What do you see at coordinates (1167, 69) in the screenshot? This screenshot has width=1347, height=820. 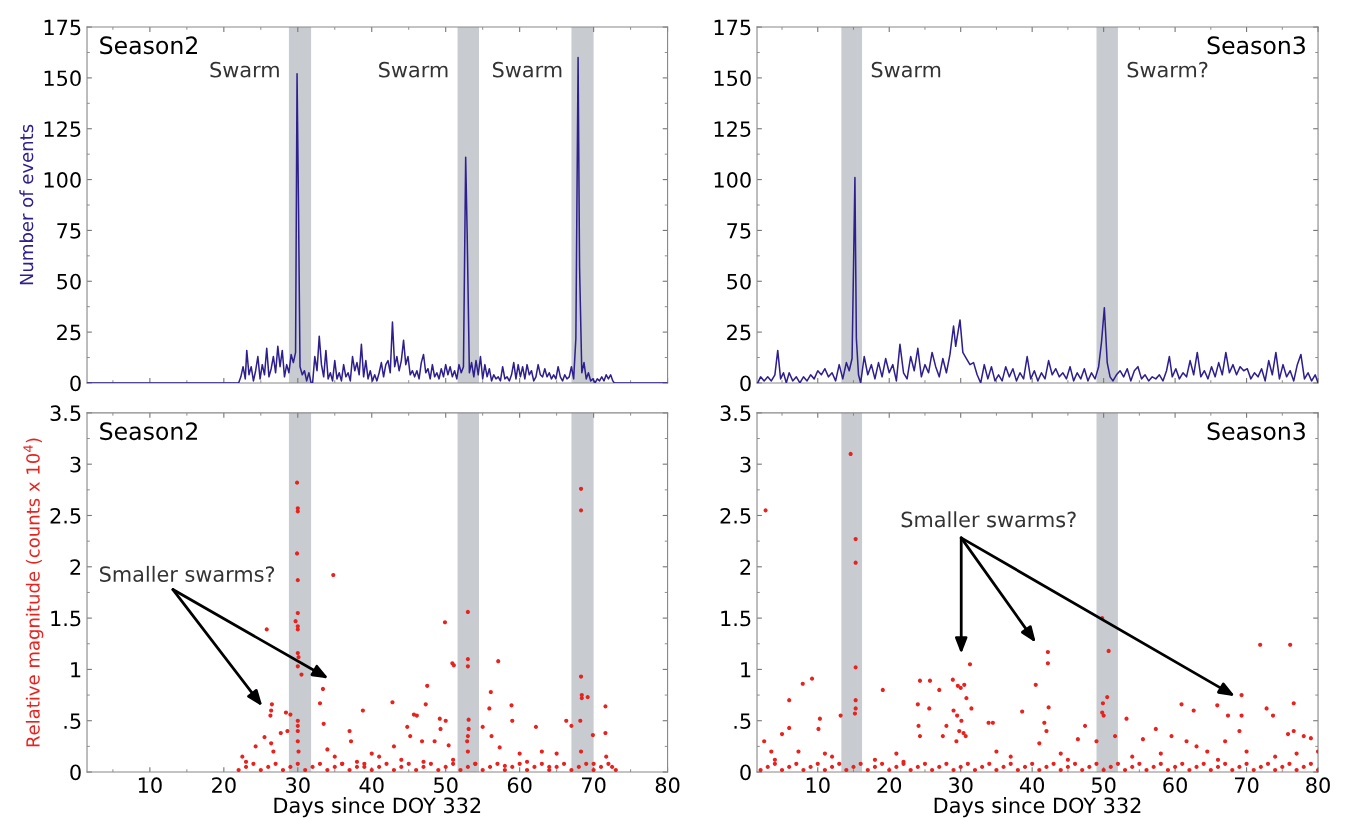 I see `band-label: Swarm?` at bounding box center [1167, 69].